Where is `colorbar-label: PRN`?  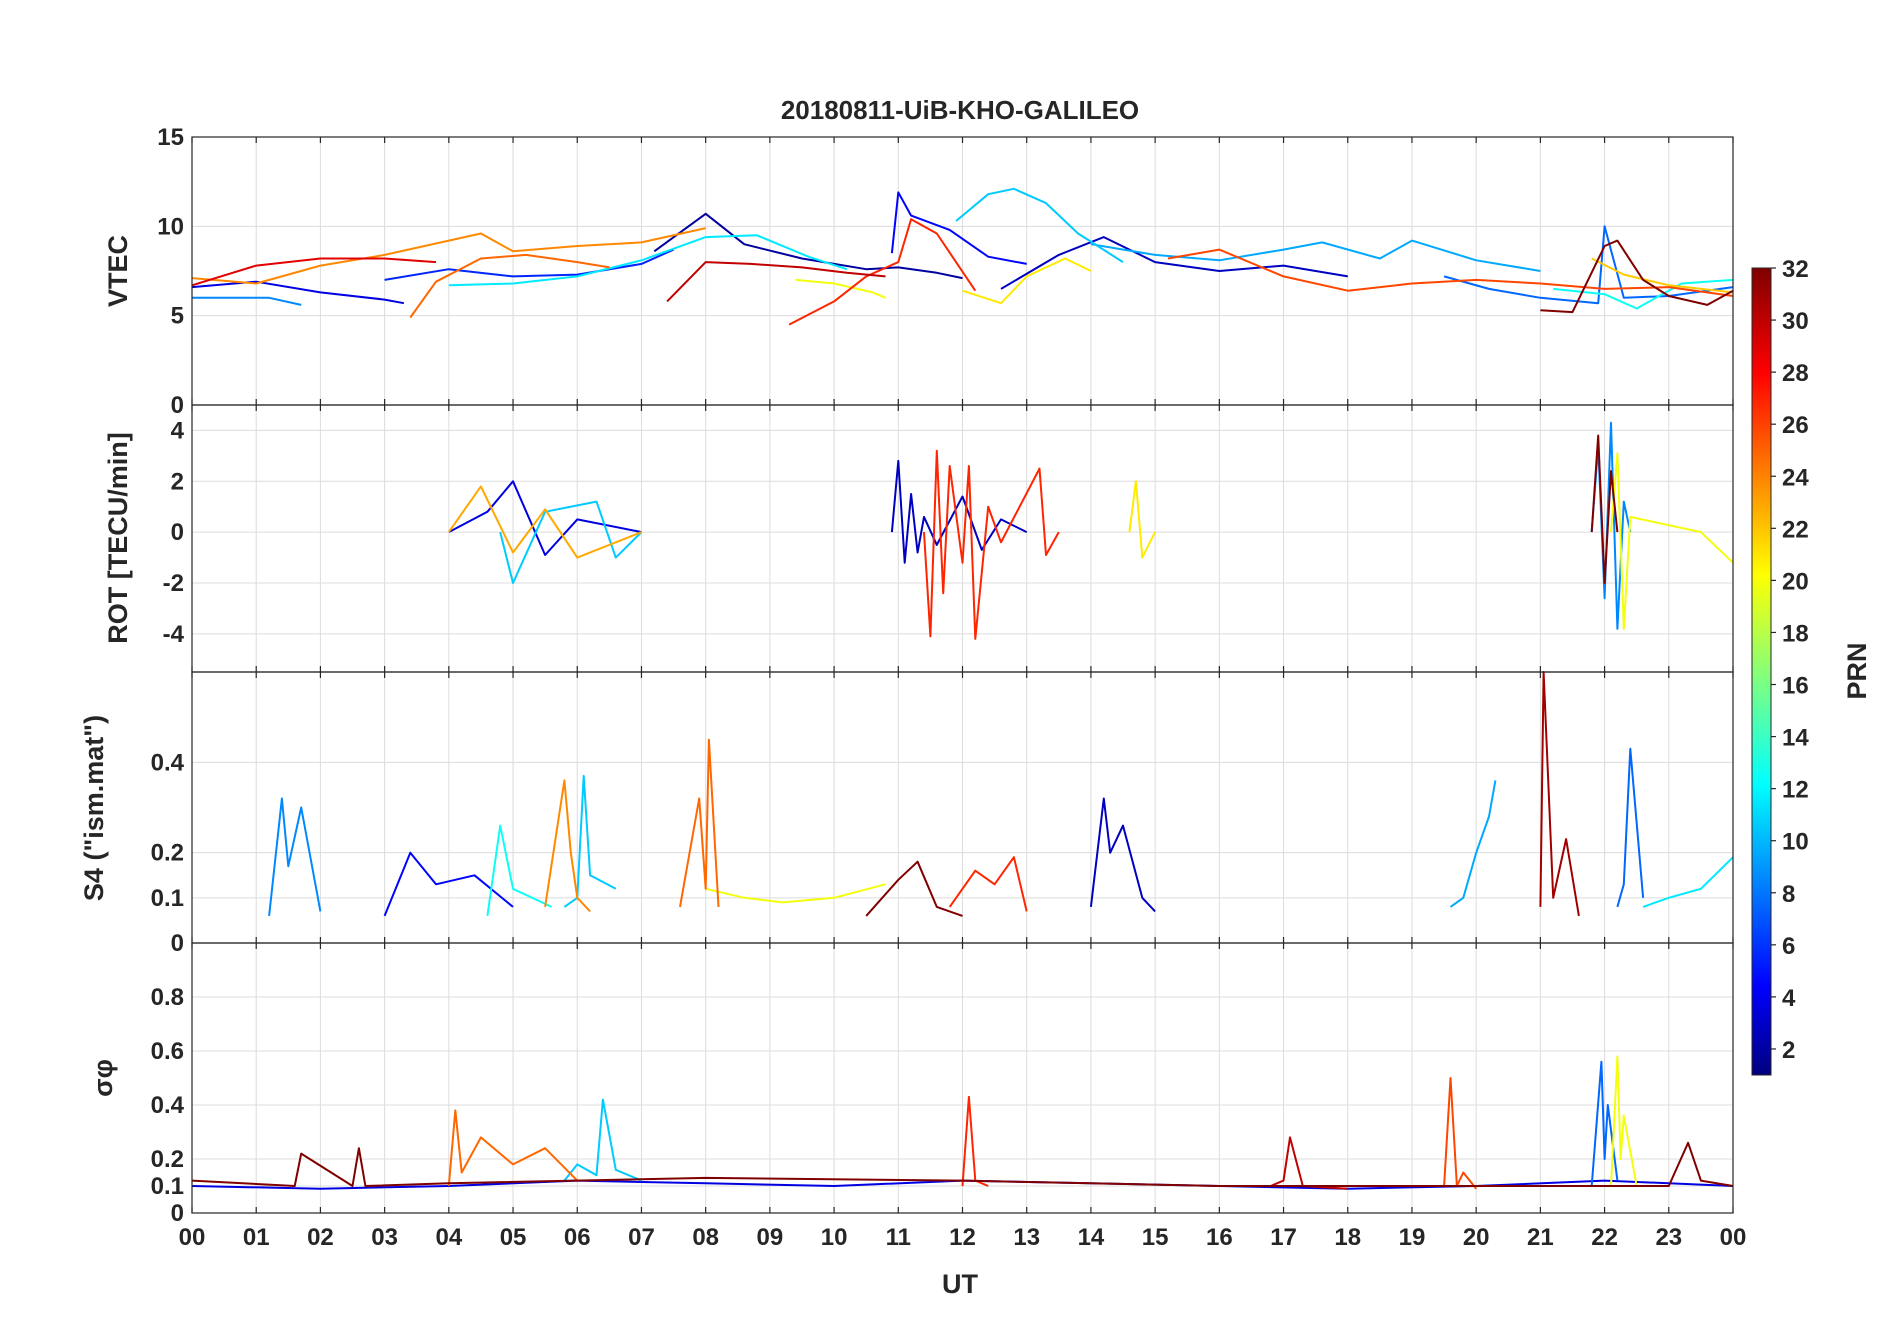 colorbar-label: PRN is located at coordinates (1857, 670).